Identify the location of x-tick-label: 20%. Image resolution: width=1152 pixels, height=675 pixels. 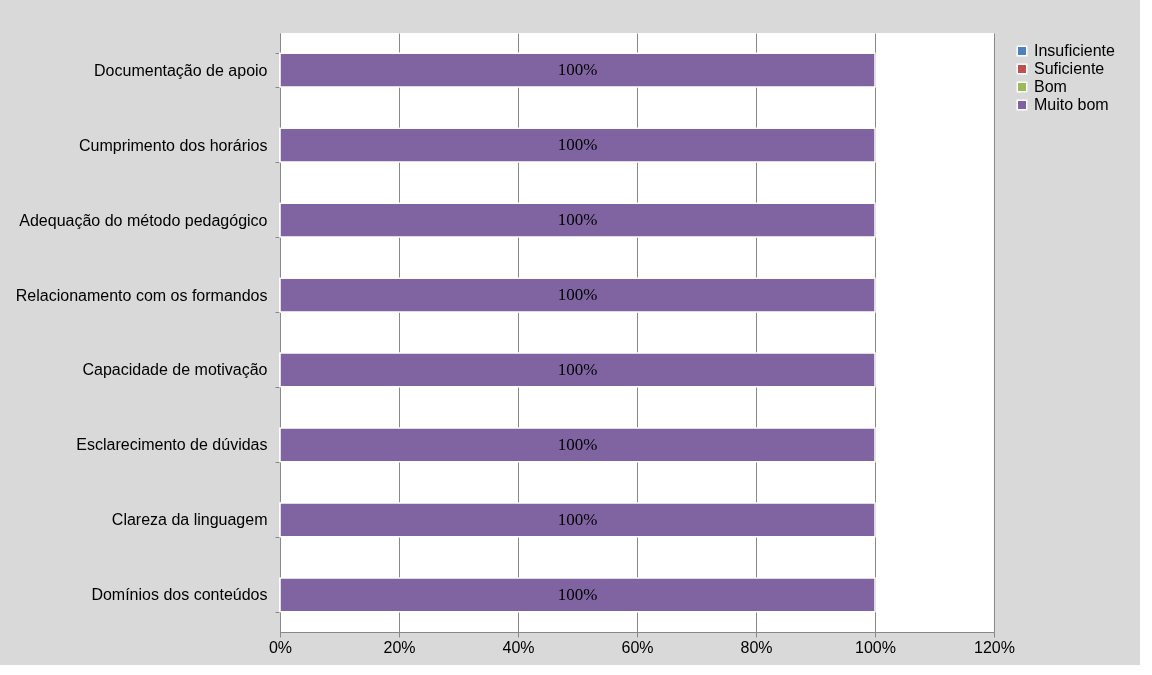
(399, 647).